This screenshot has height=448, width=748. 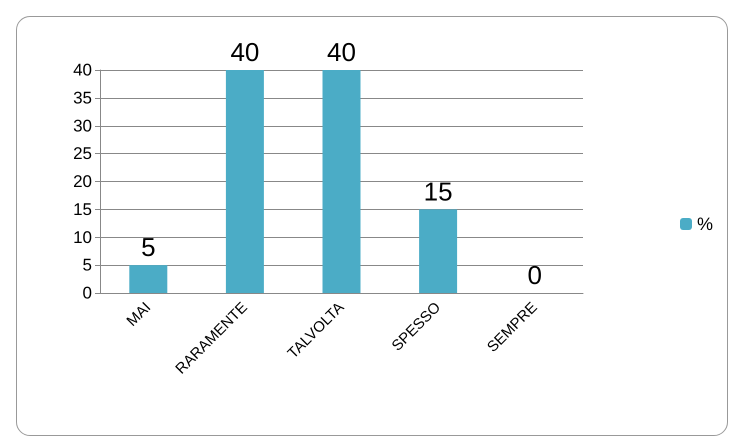 What do you see at coordinates (82, 154) in the screenshot?
I see `y-tick-label: 25` at bounding box center [82, 154].